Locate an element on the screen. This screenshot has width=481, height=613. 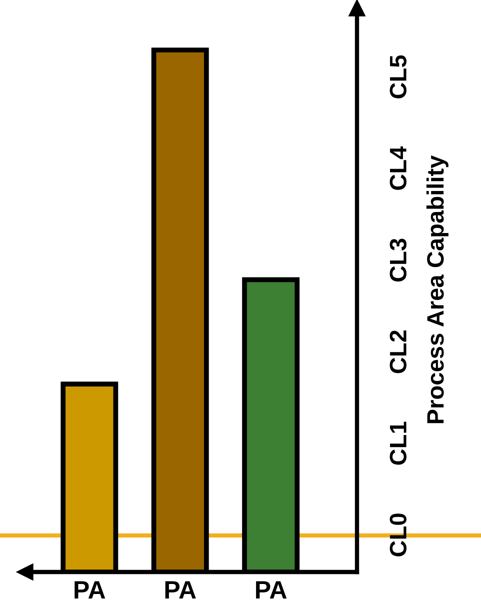
y-axis-title: Process Area Capability is located at coordinates (437, 289).